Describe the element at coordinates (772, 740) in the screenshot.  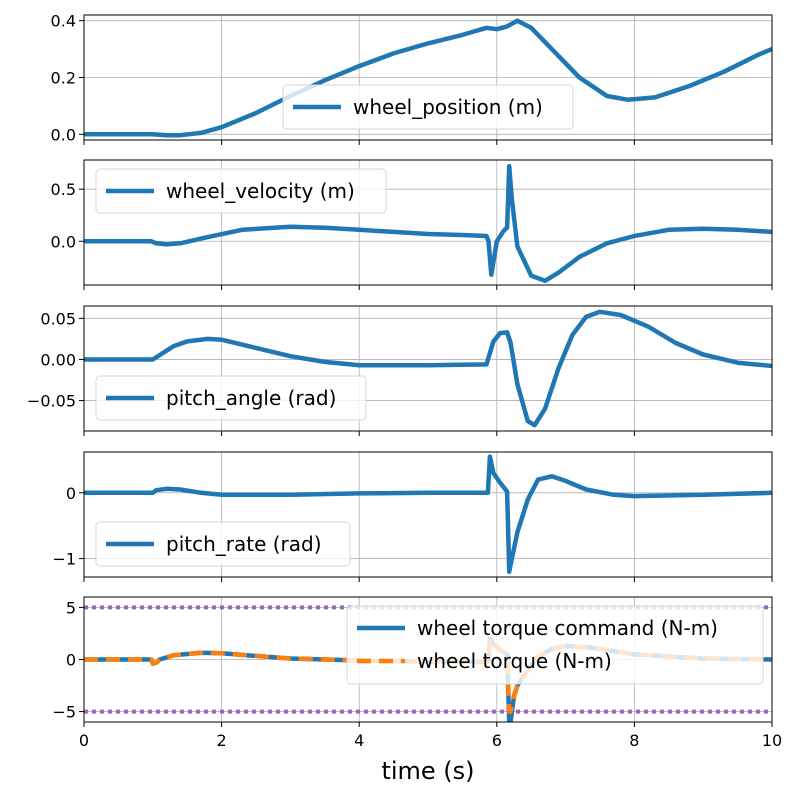
I see `x-tick-label: 10` at that location.